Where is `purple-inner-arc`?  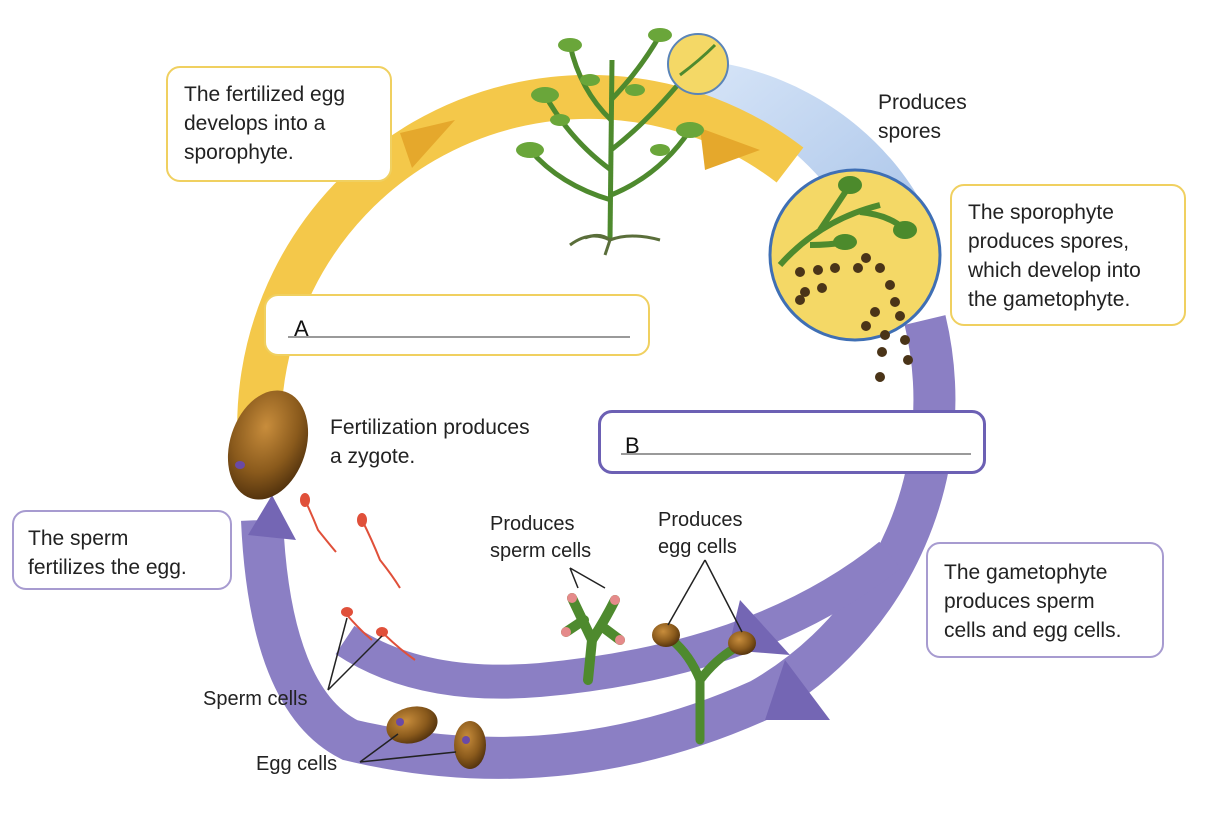
purple-inner-arc is located at coordinates (618, 620).